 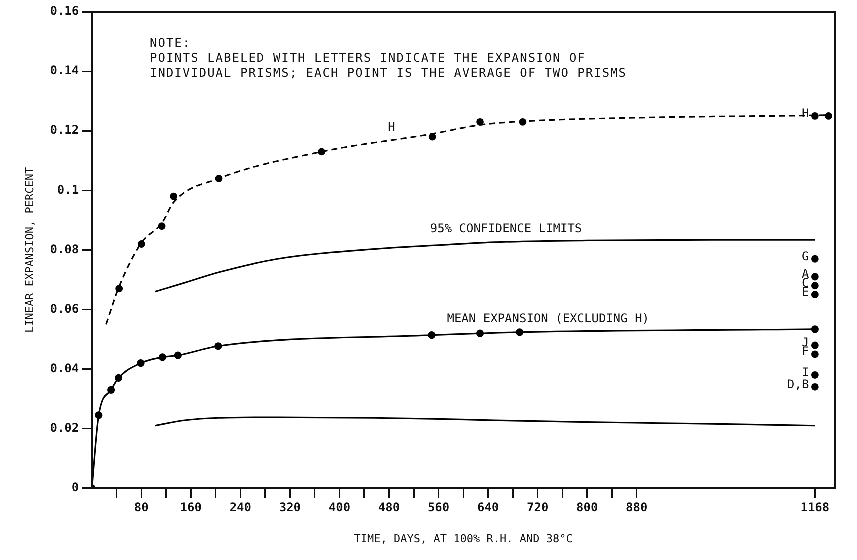 I want to click on y-tick-label: 0.06, so click(x=65, y=309).